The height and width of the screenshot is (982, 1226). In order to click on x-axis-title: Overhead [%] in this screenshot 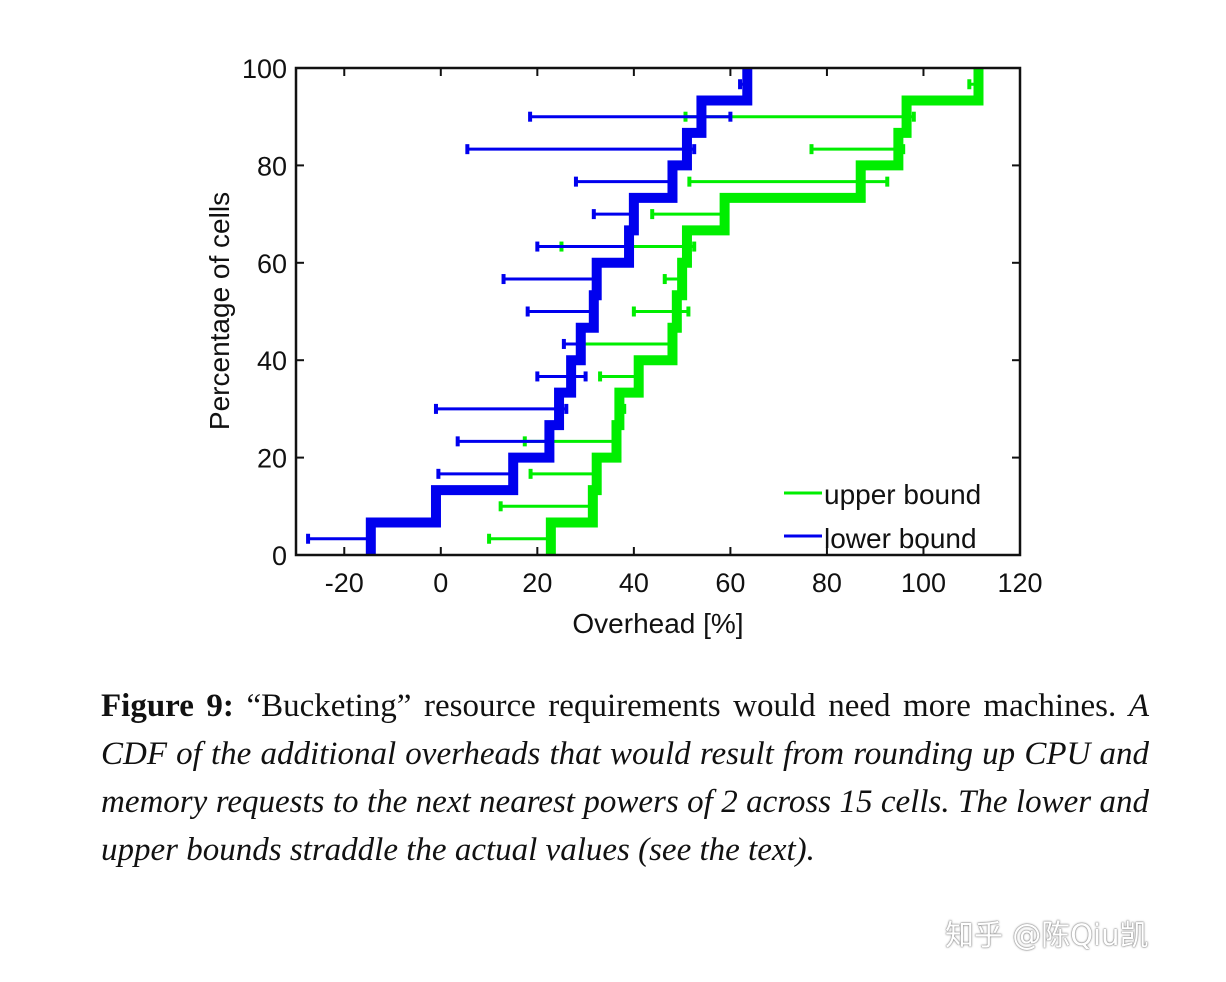, I will do `click(657, 623)`.